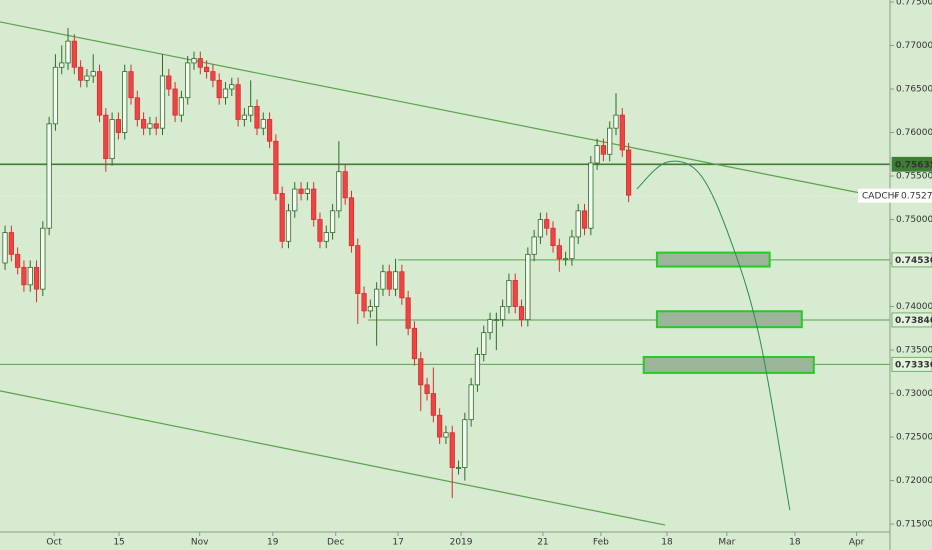 The width and height of the screenshot is (932, 550). Describe the element at coordinates (895, 195) in the screenshot. I see `price-label-box` at that location.